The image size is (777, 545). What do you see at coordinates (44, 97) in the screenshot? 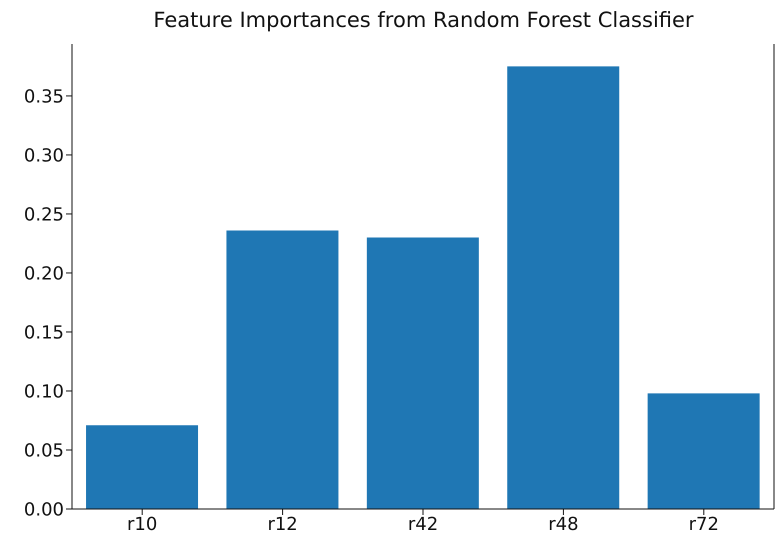
I see `y-tick-label: 0.35` at bounding box center [44, 97].